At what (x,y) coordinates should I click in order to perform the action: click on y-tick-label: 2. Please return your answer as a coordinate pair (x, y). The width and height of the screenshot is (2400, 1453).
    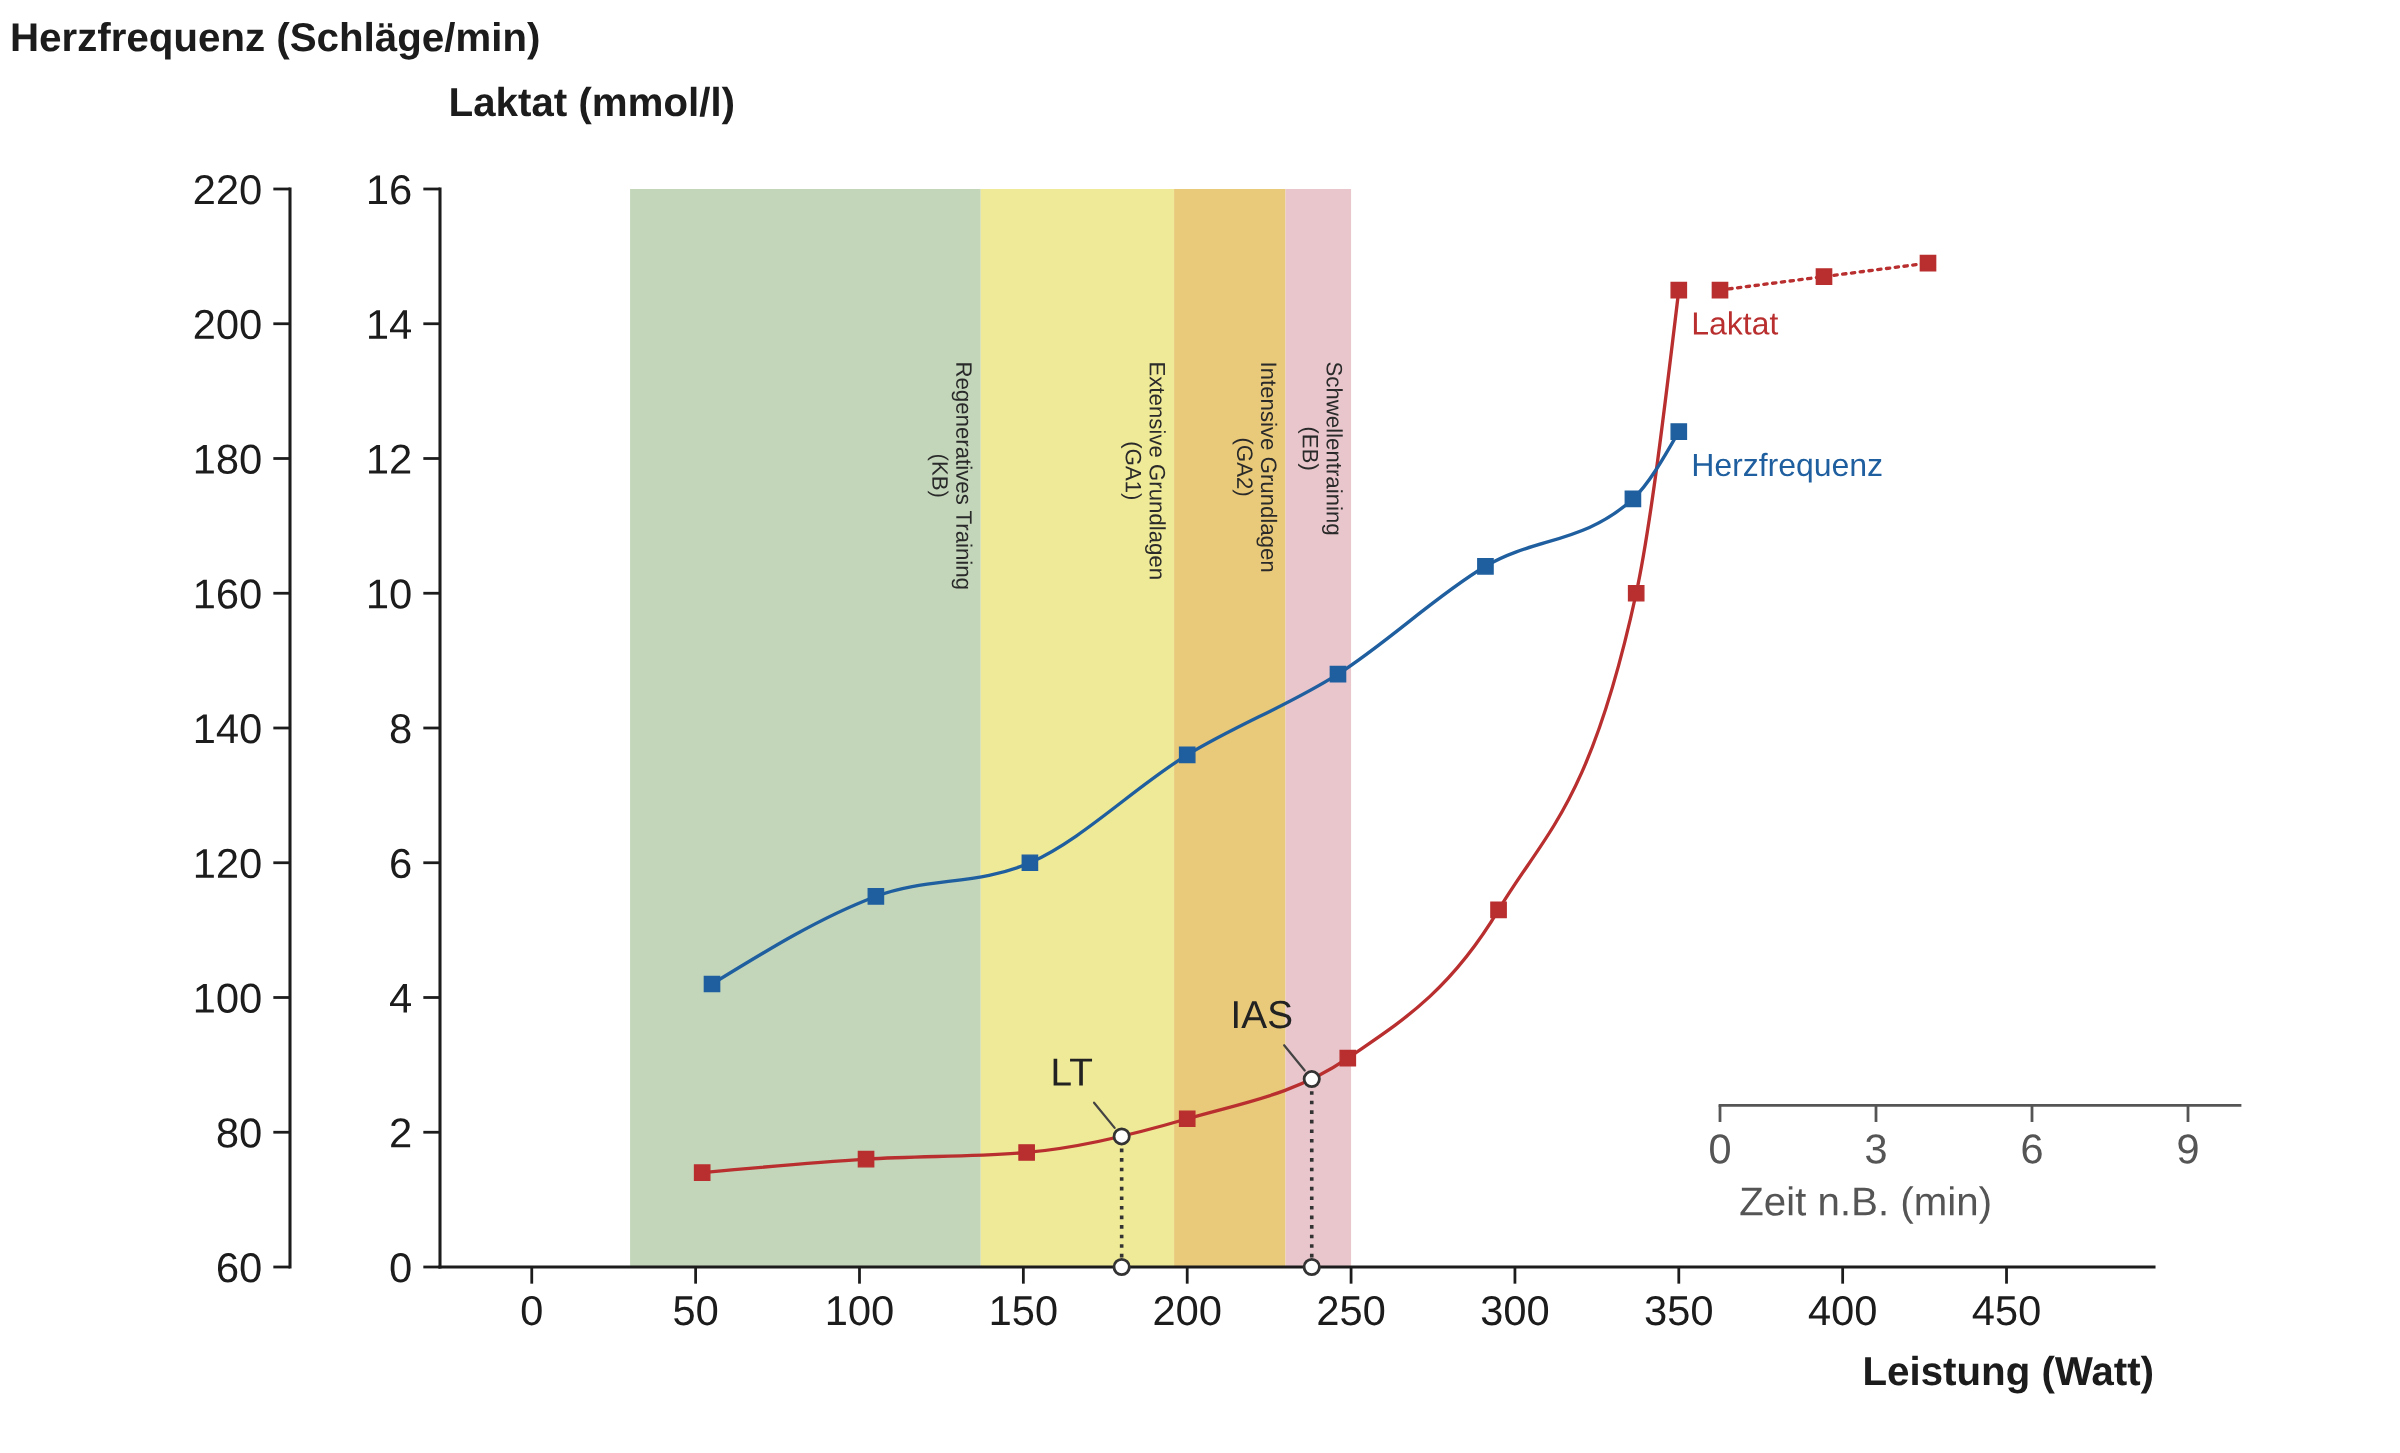
    Looking at the image, I should click on (401, 1133).